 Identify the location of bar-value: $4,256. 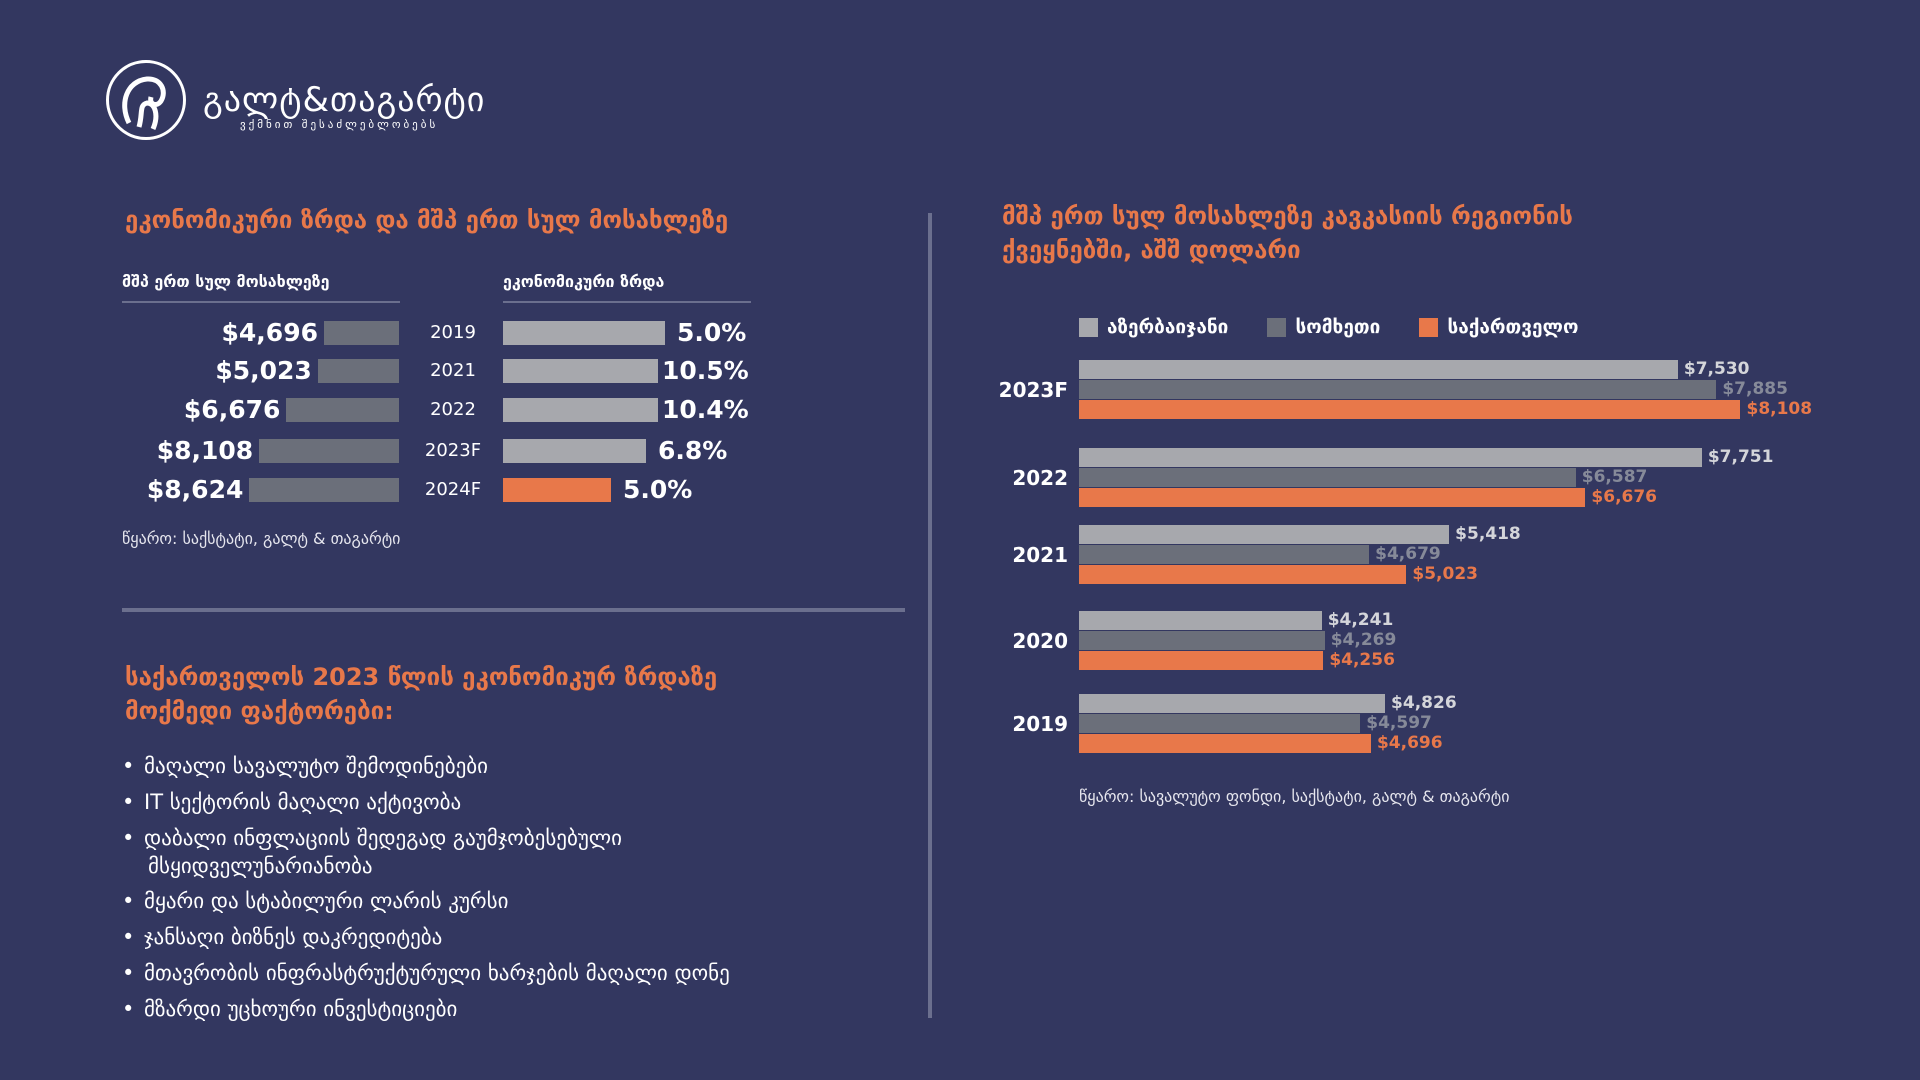
(1362, 660).